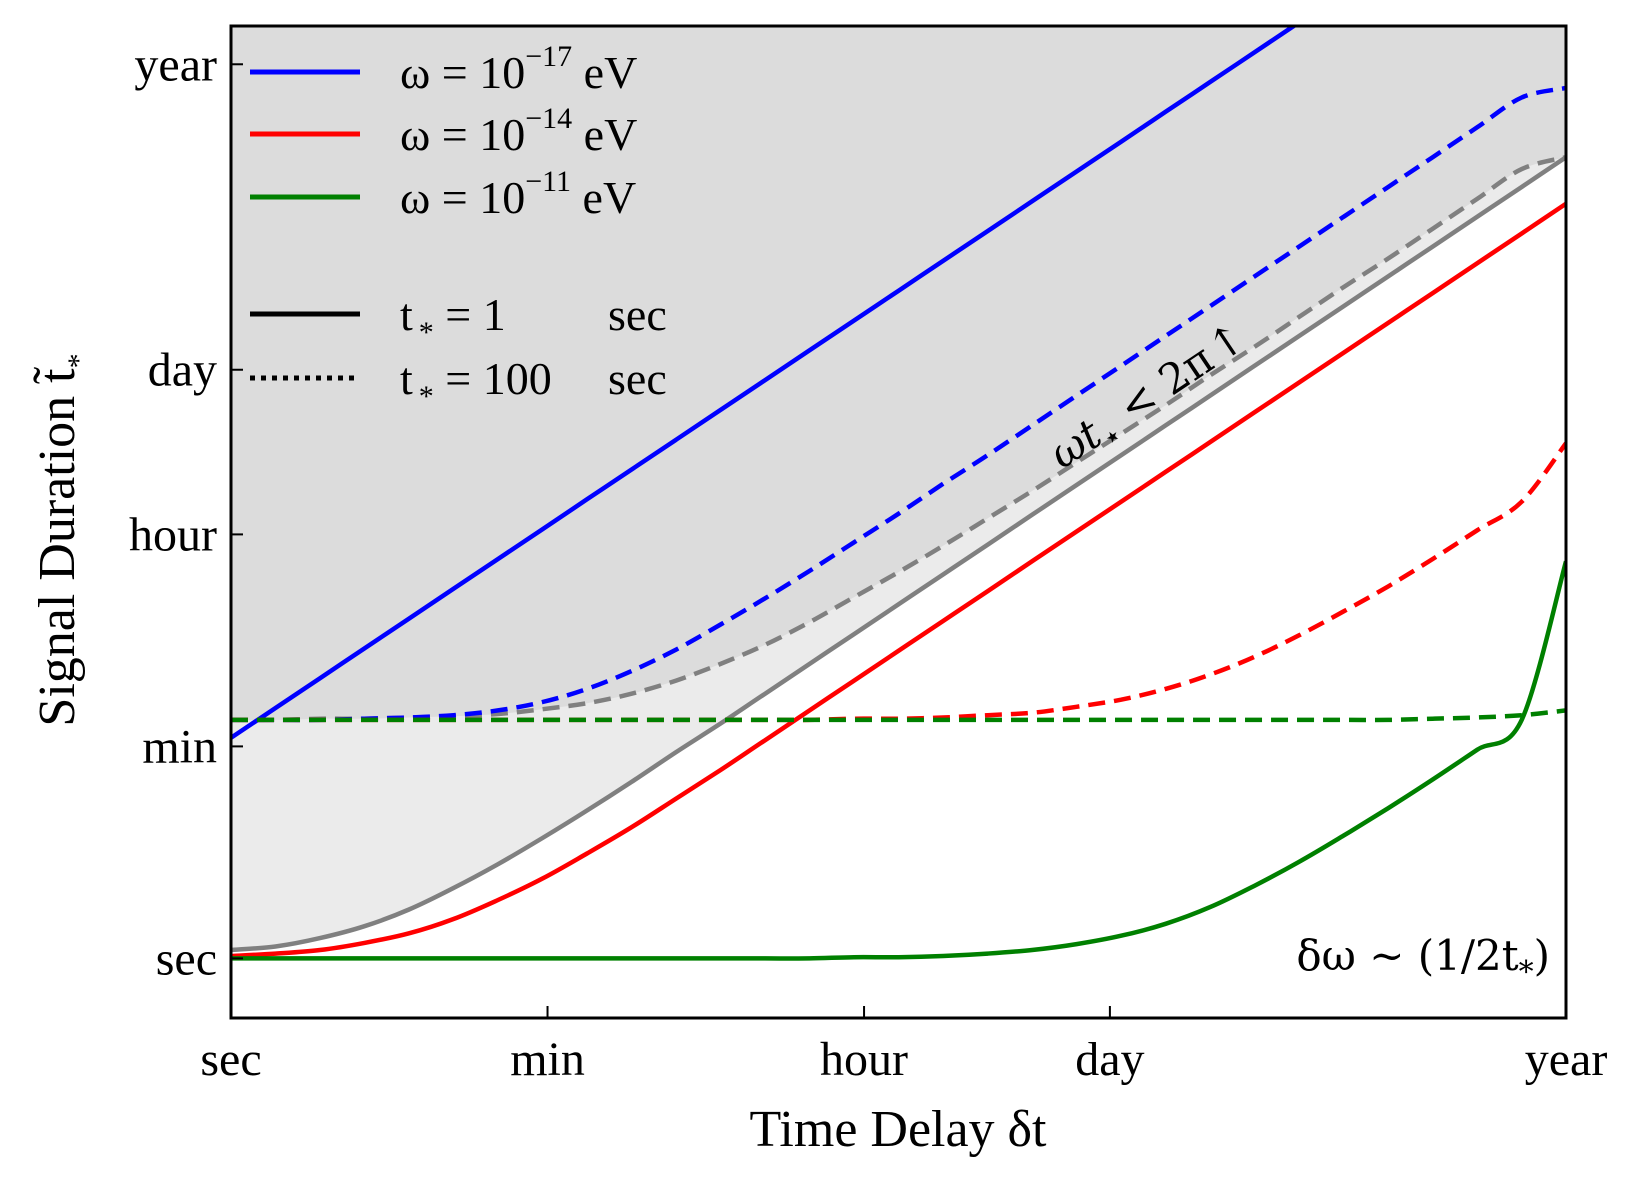 The width and height of the screenshot is (1645, 1190). Describe the element at coordinates (182, 370) in the screenshot. I see `y-tick-label-day: day` at that location.